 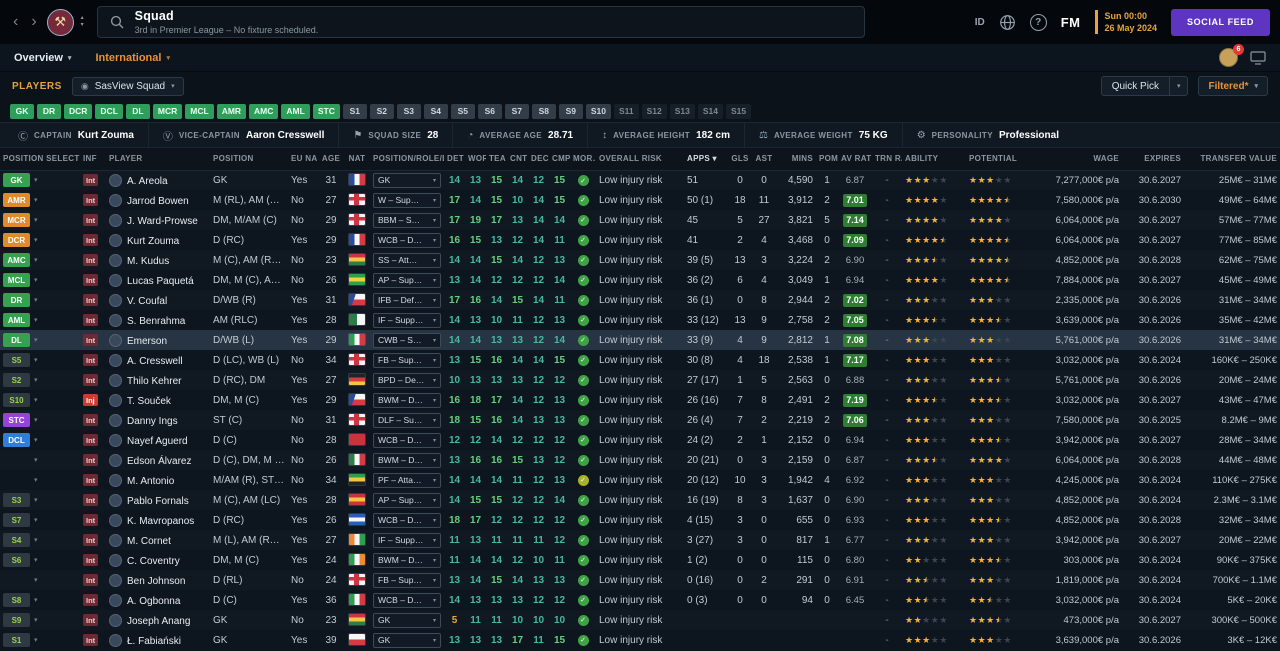 What do you see at coordinates (132, 58) in the screenshot?
I see `tab-international: International ▾` at bounding box center [132, 58].